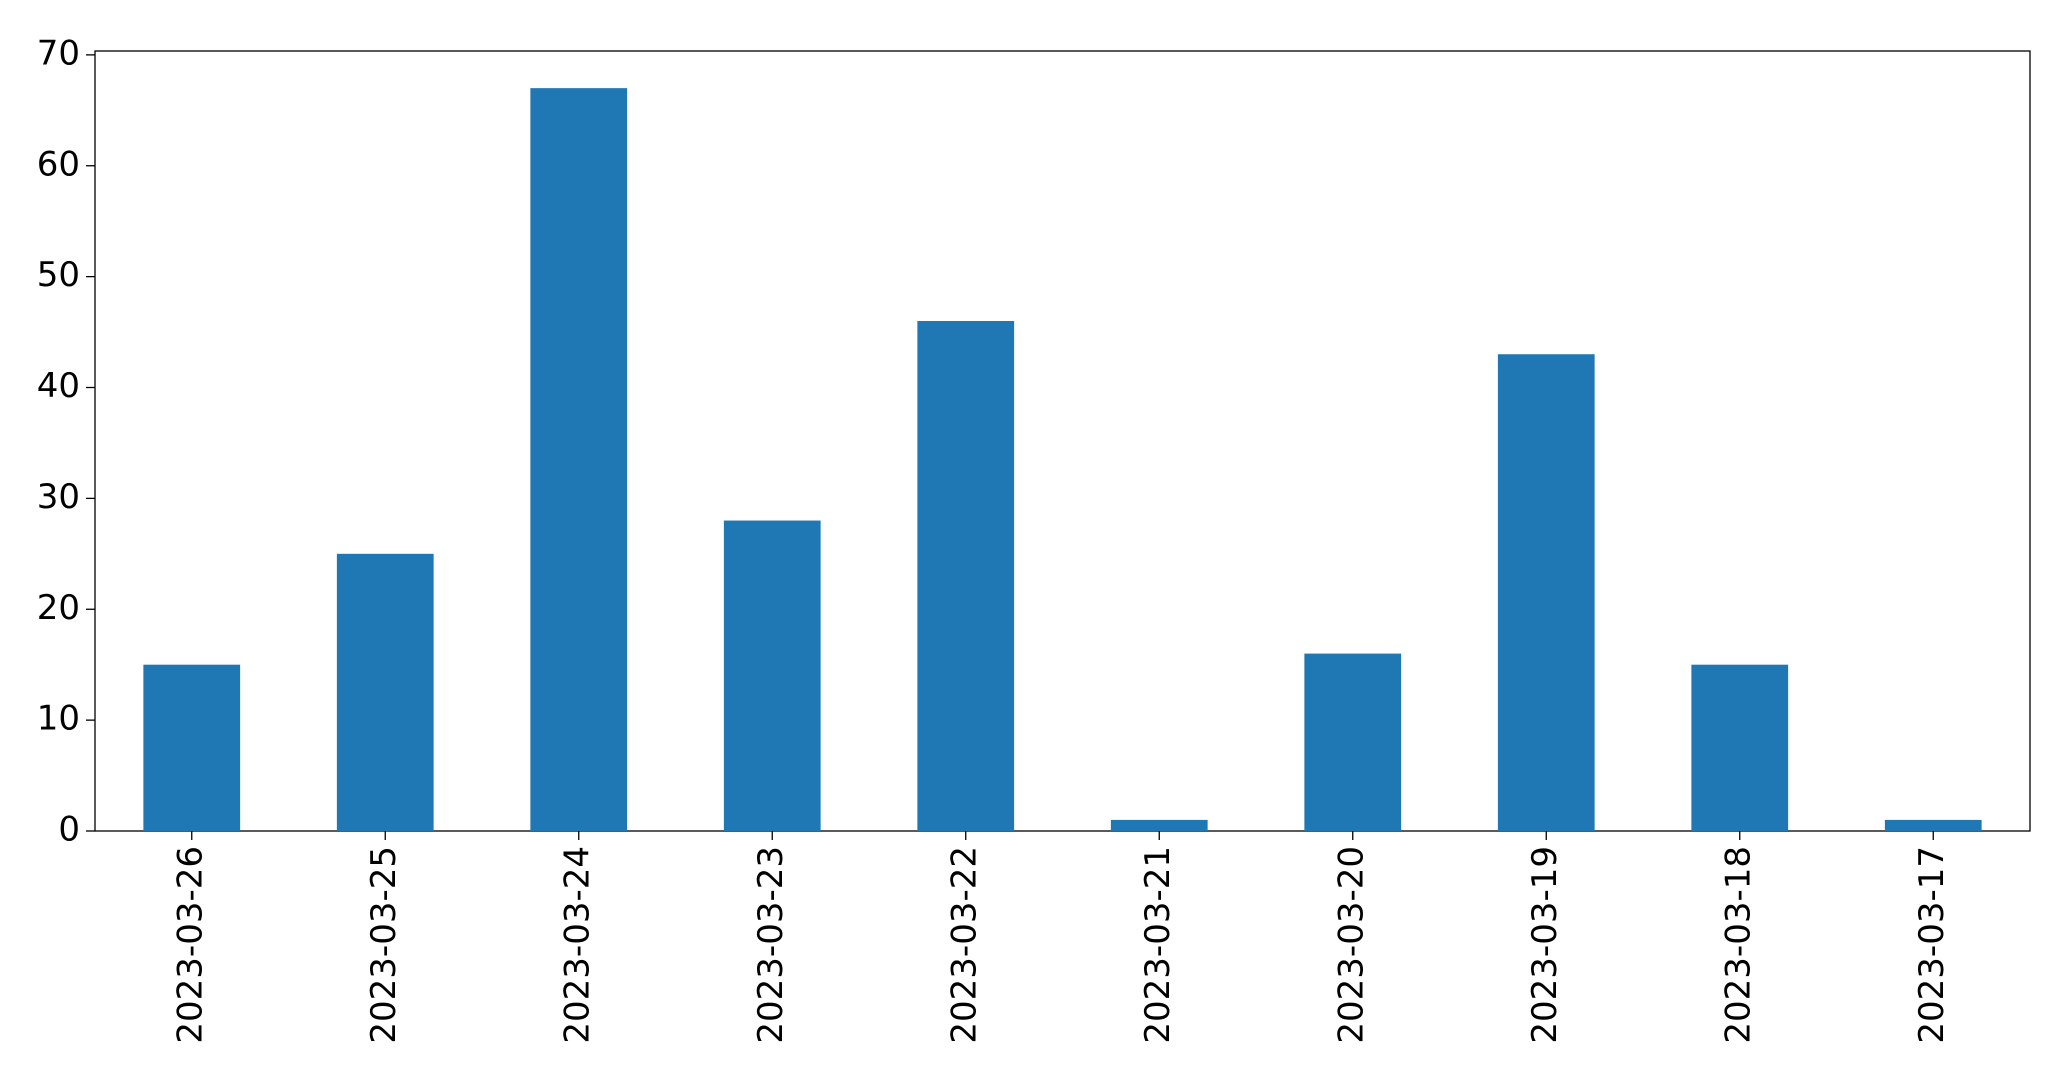 The image size is (2071, 1071). Describe the element at coordinates (58, 275) in the screenshot. I see `y-tick-label: 50` at that location.